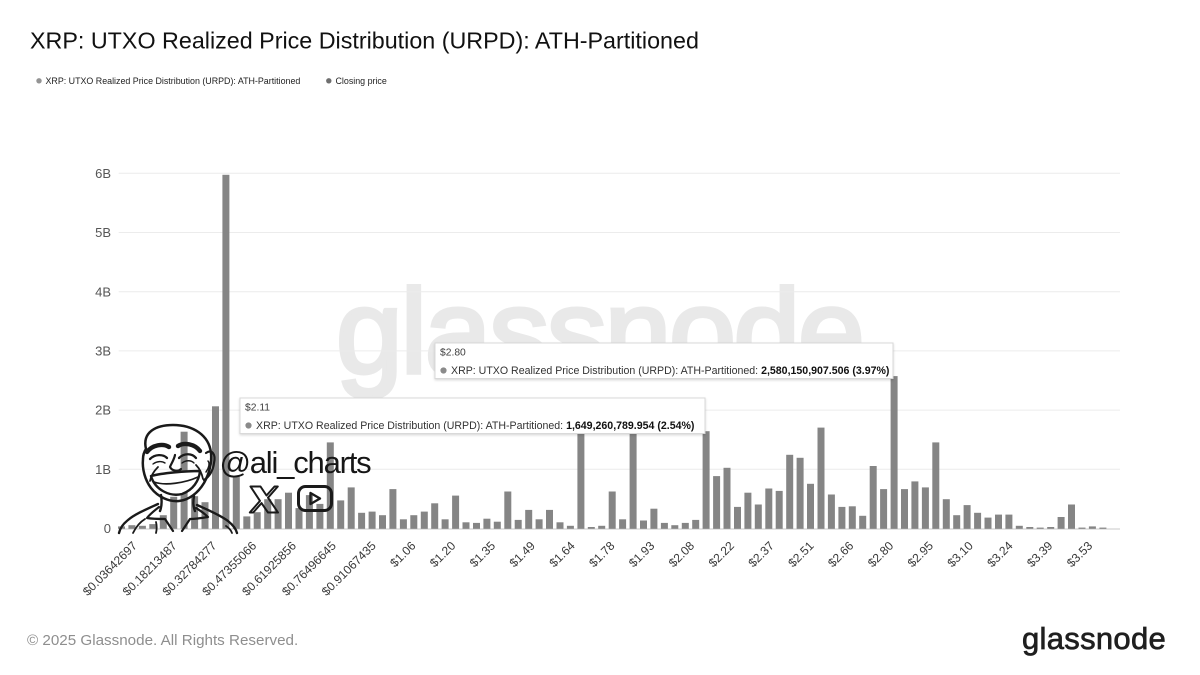  I want to click on svg-text: $1.78, so click(601, 554).